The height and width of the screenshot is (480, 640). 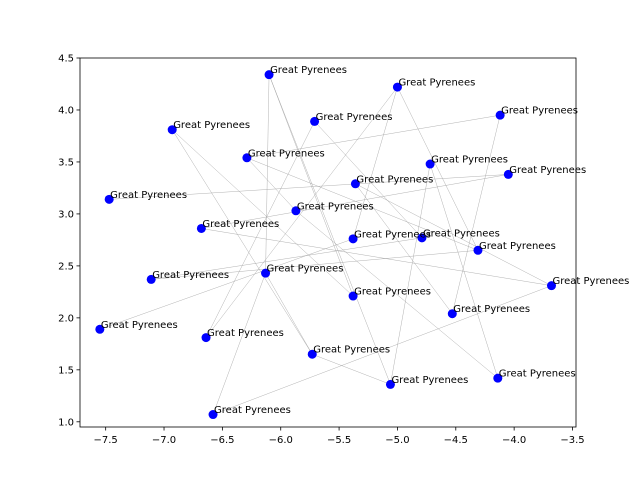 I want to click on point-label-24: Great Pyrenees, so click(x=429, y=380).